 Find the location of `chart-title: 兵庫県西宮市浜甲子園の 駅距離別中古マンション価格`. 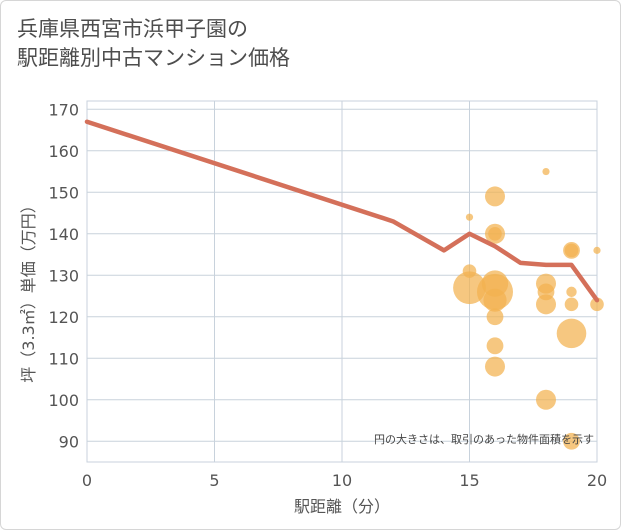

chart-title: 兵庫県西宮市浜甲子園の 駅距離別中古マンション価格 is located at coordinates (153, 43).